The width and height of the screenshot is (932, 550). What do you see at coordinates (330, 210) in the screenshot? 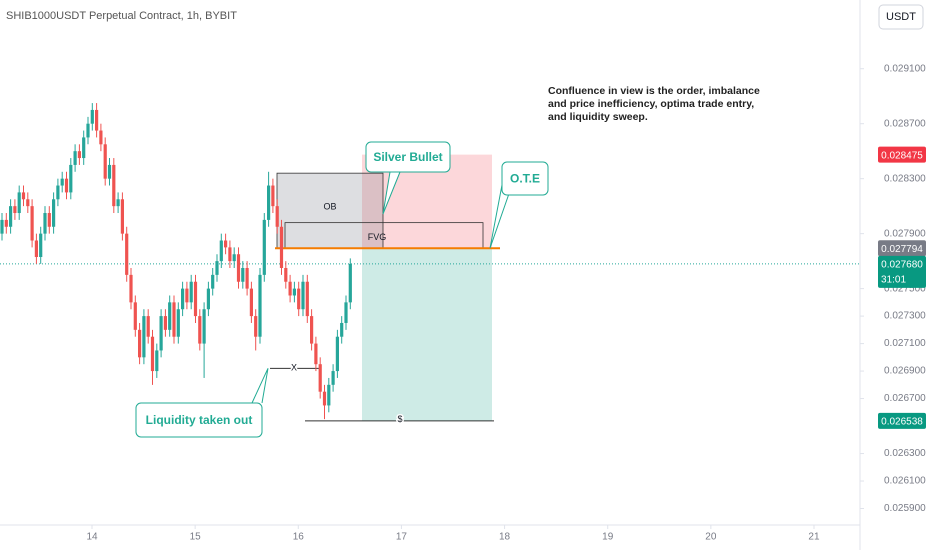
I see `ob-box` at bounding box center [330, 210].